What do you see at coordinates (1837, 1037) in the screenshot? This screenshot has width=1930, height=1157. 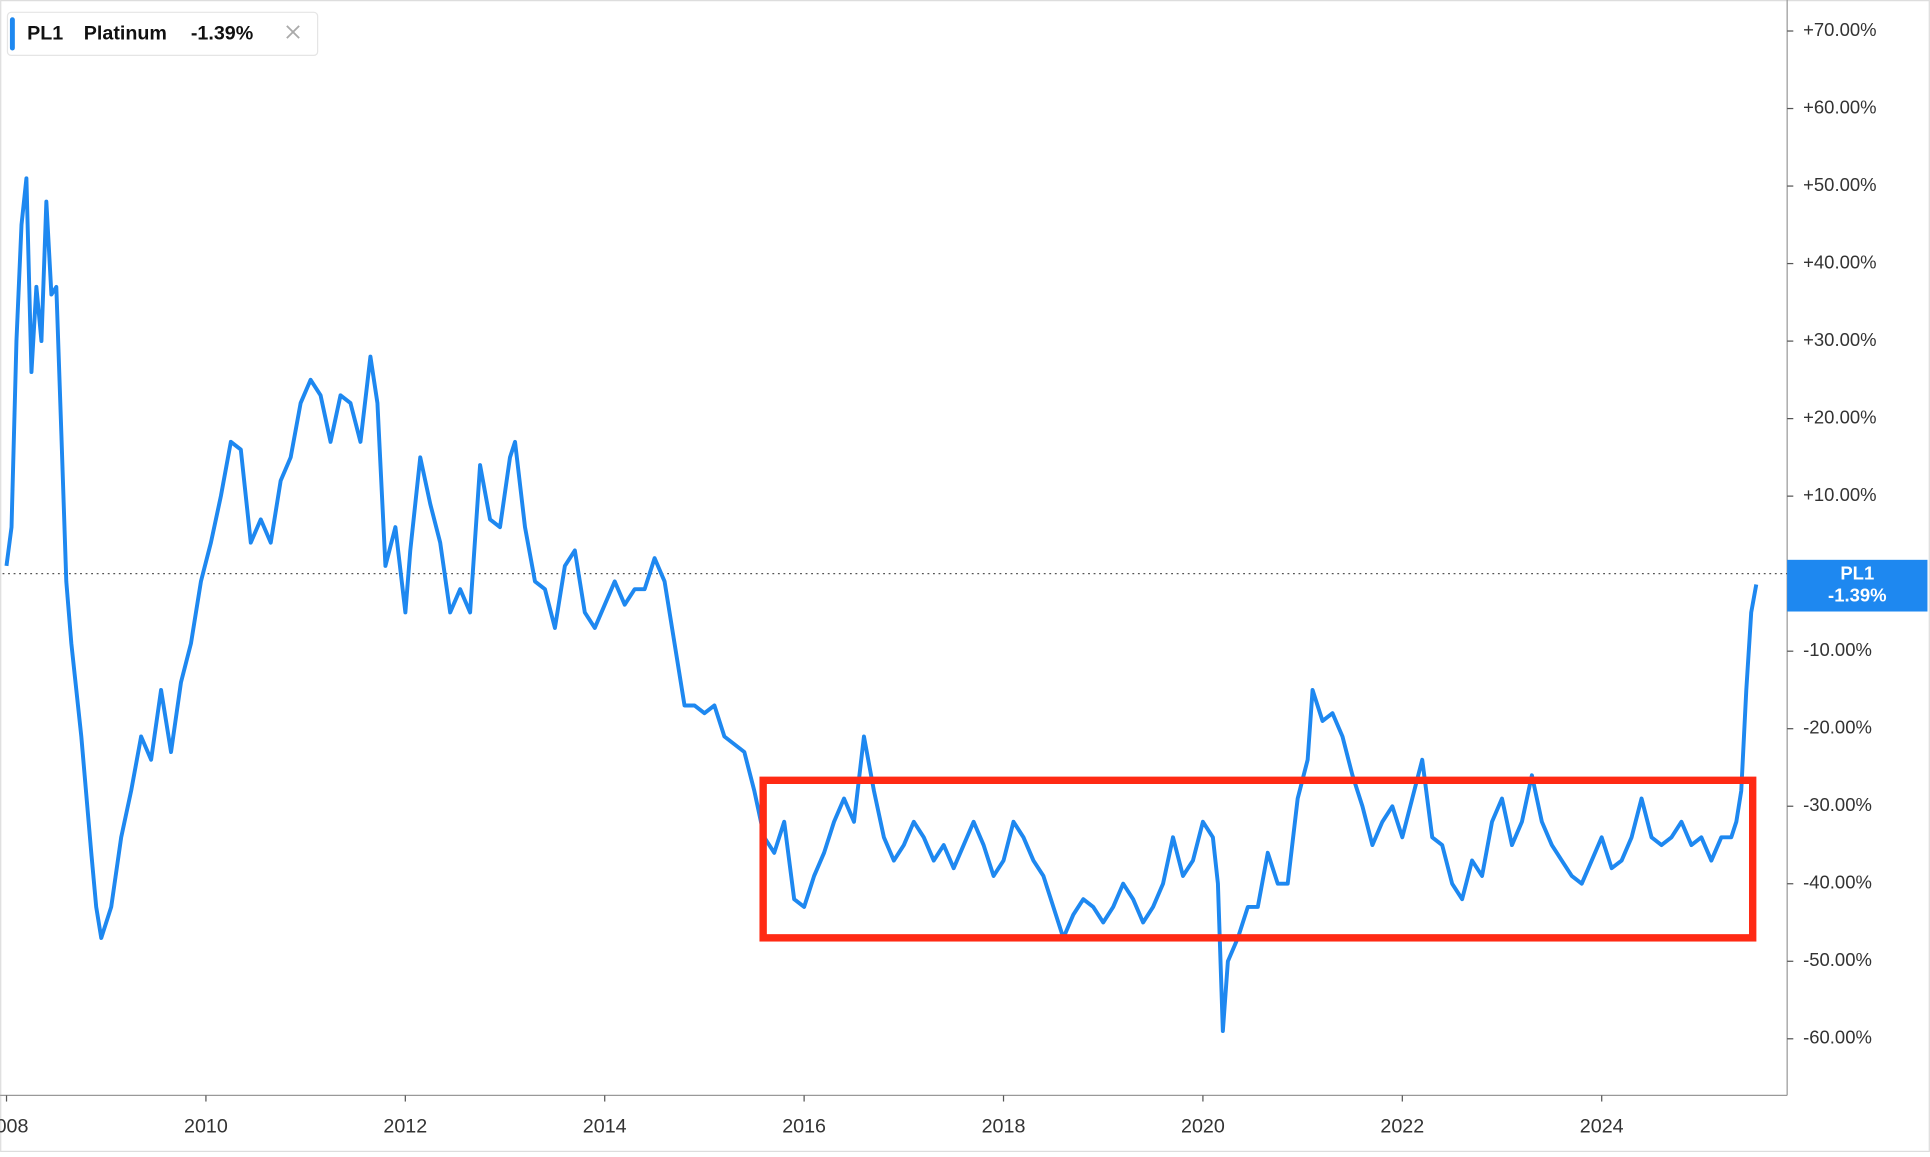 I see `y-tick-label: -60.00%` at bounding box center [1837, 1037].